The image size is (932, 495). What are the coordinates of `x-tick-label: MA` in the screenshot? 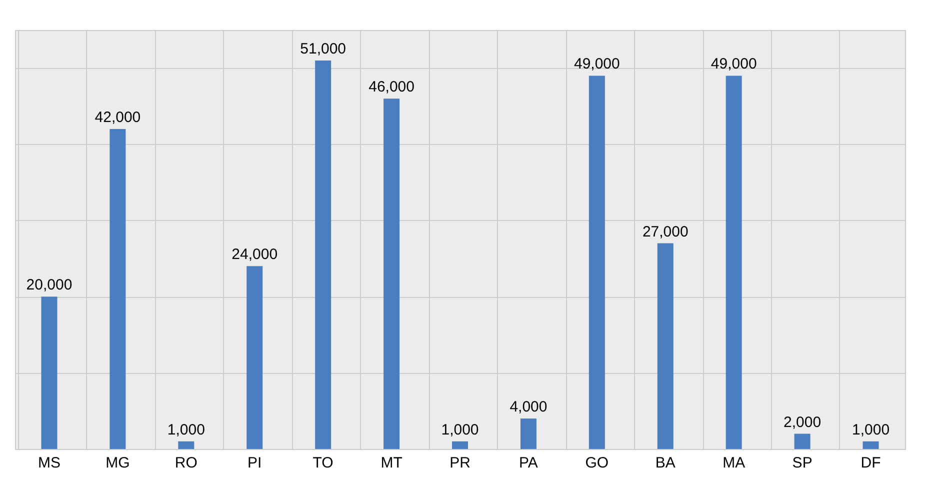 It's located at (734, 463).